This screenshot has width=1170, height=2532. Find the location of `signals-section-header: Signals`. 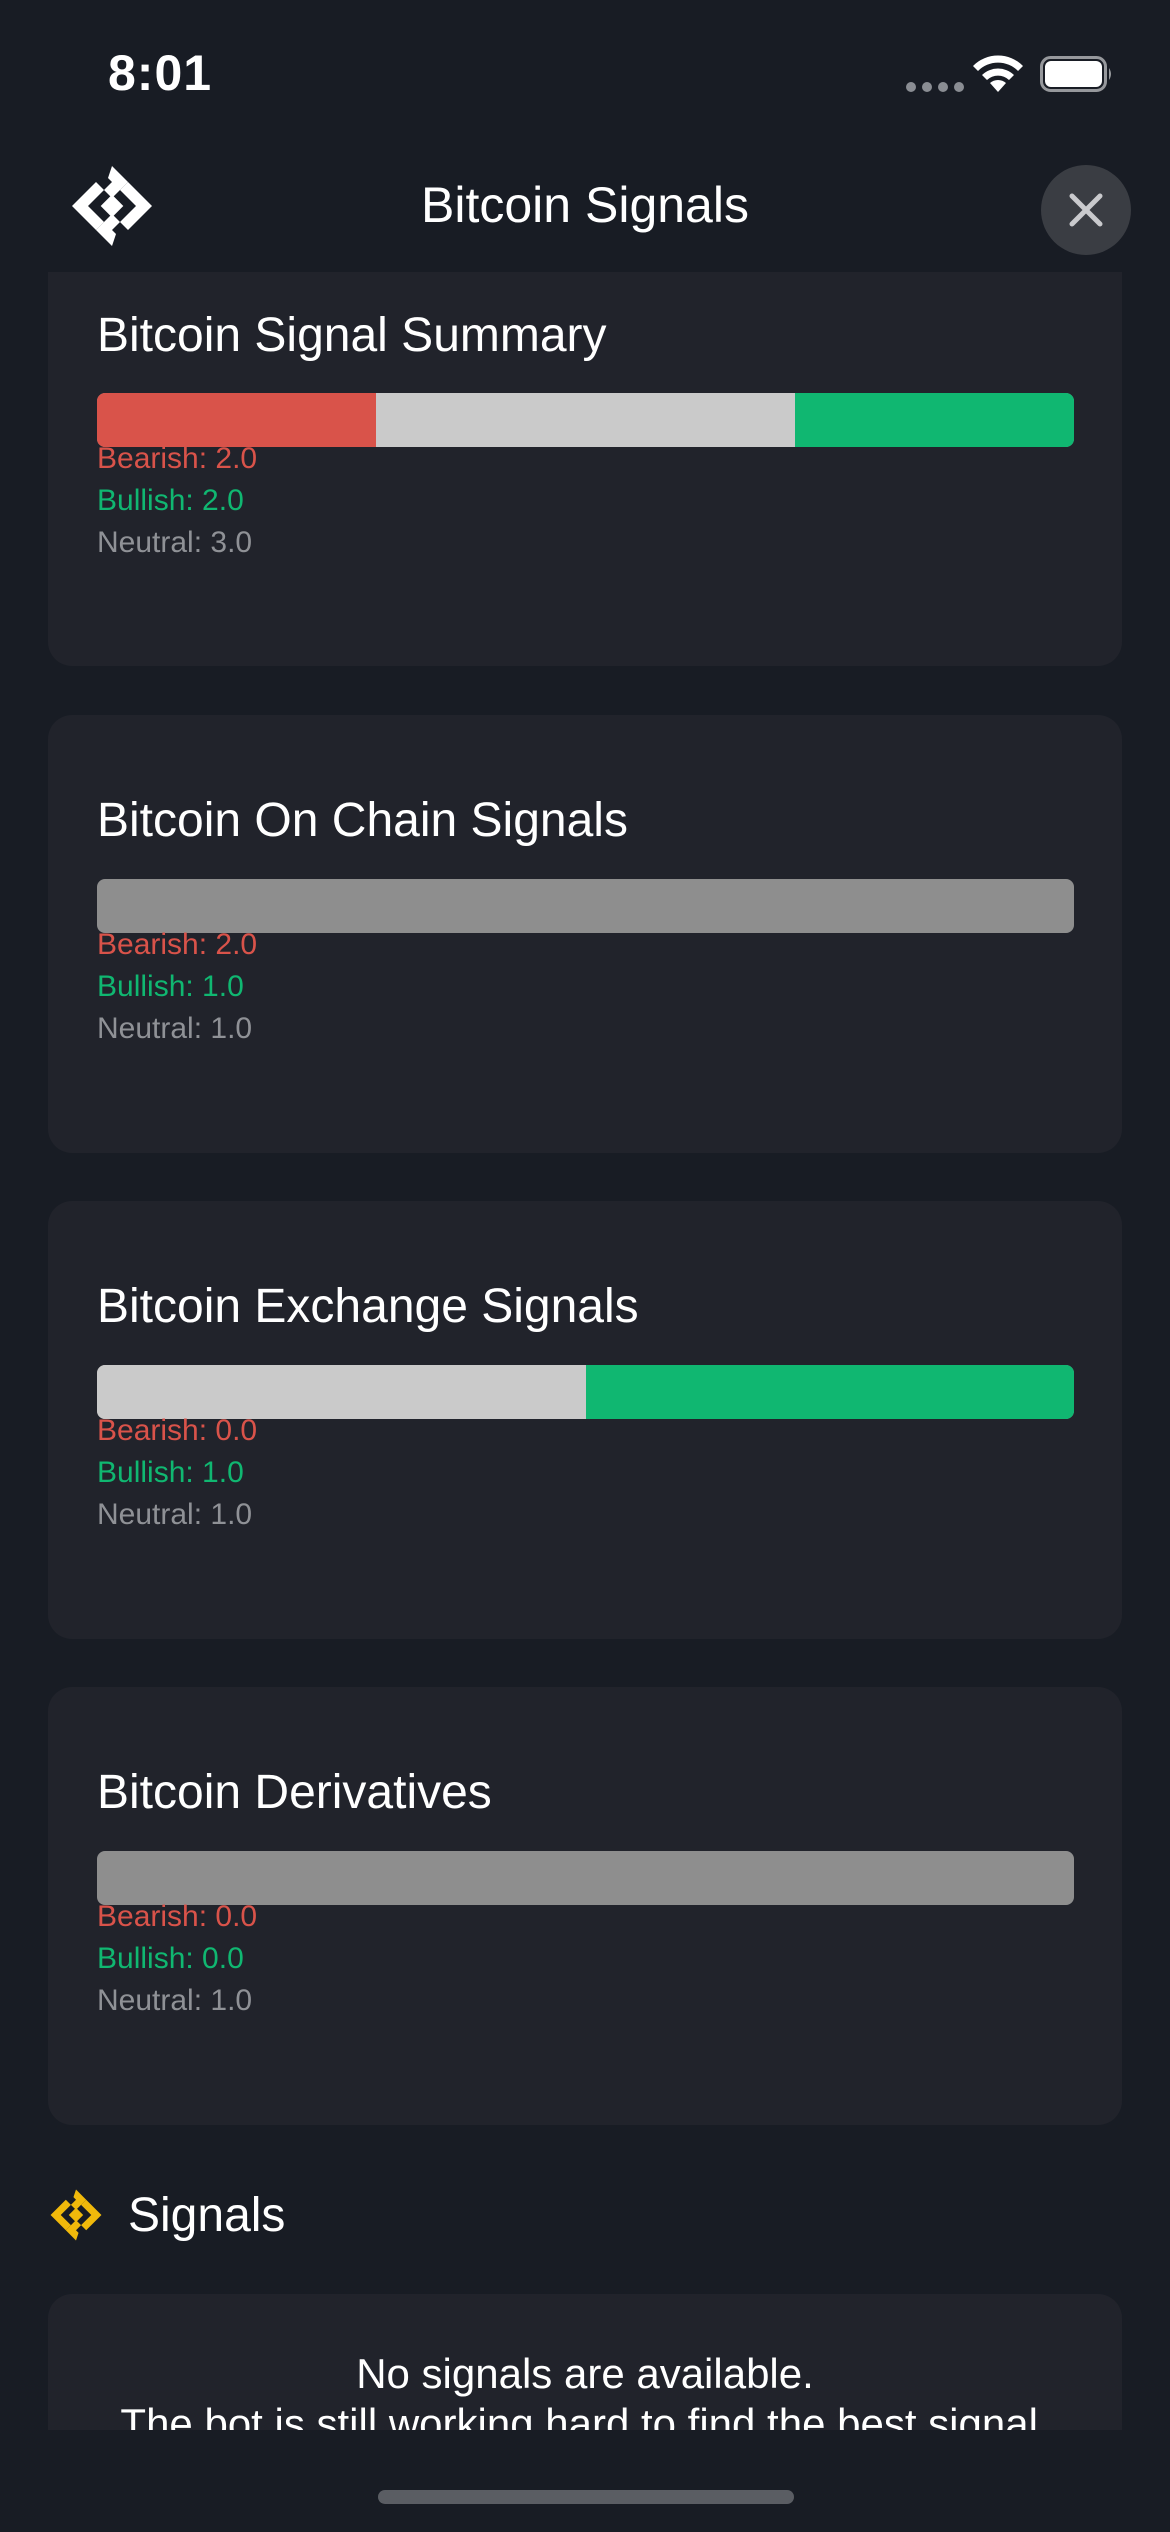

signals-section-header: Signals is located at coordinates (166, 2215).